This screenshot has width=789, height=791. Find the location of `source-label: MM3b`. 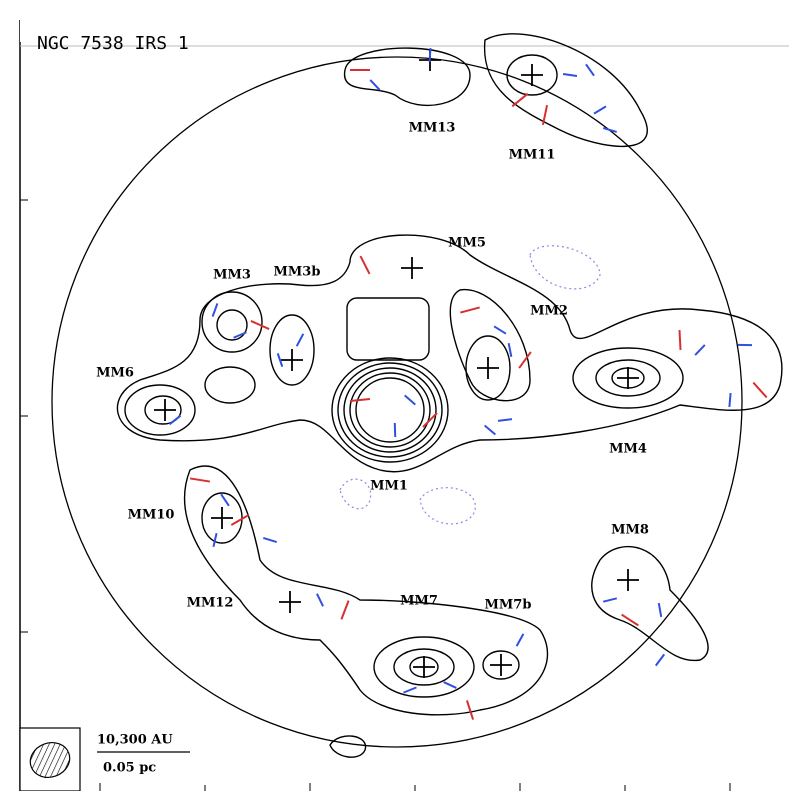

source-label: MM3b is located at coordinates (297, 272).